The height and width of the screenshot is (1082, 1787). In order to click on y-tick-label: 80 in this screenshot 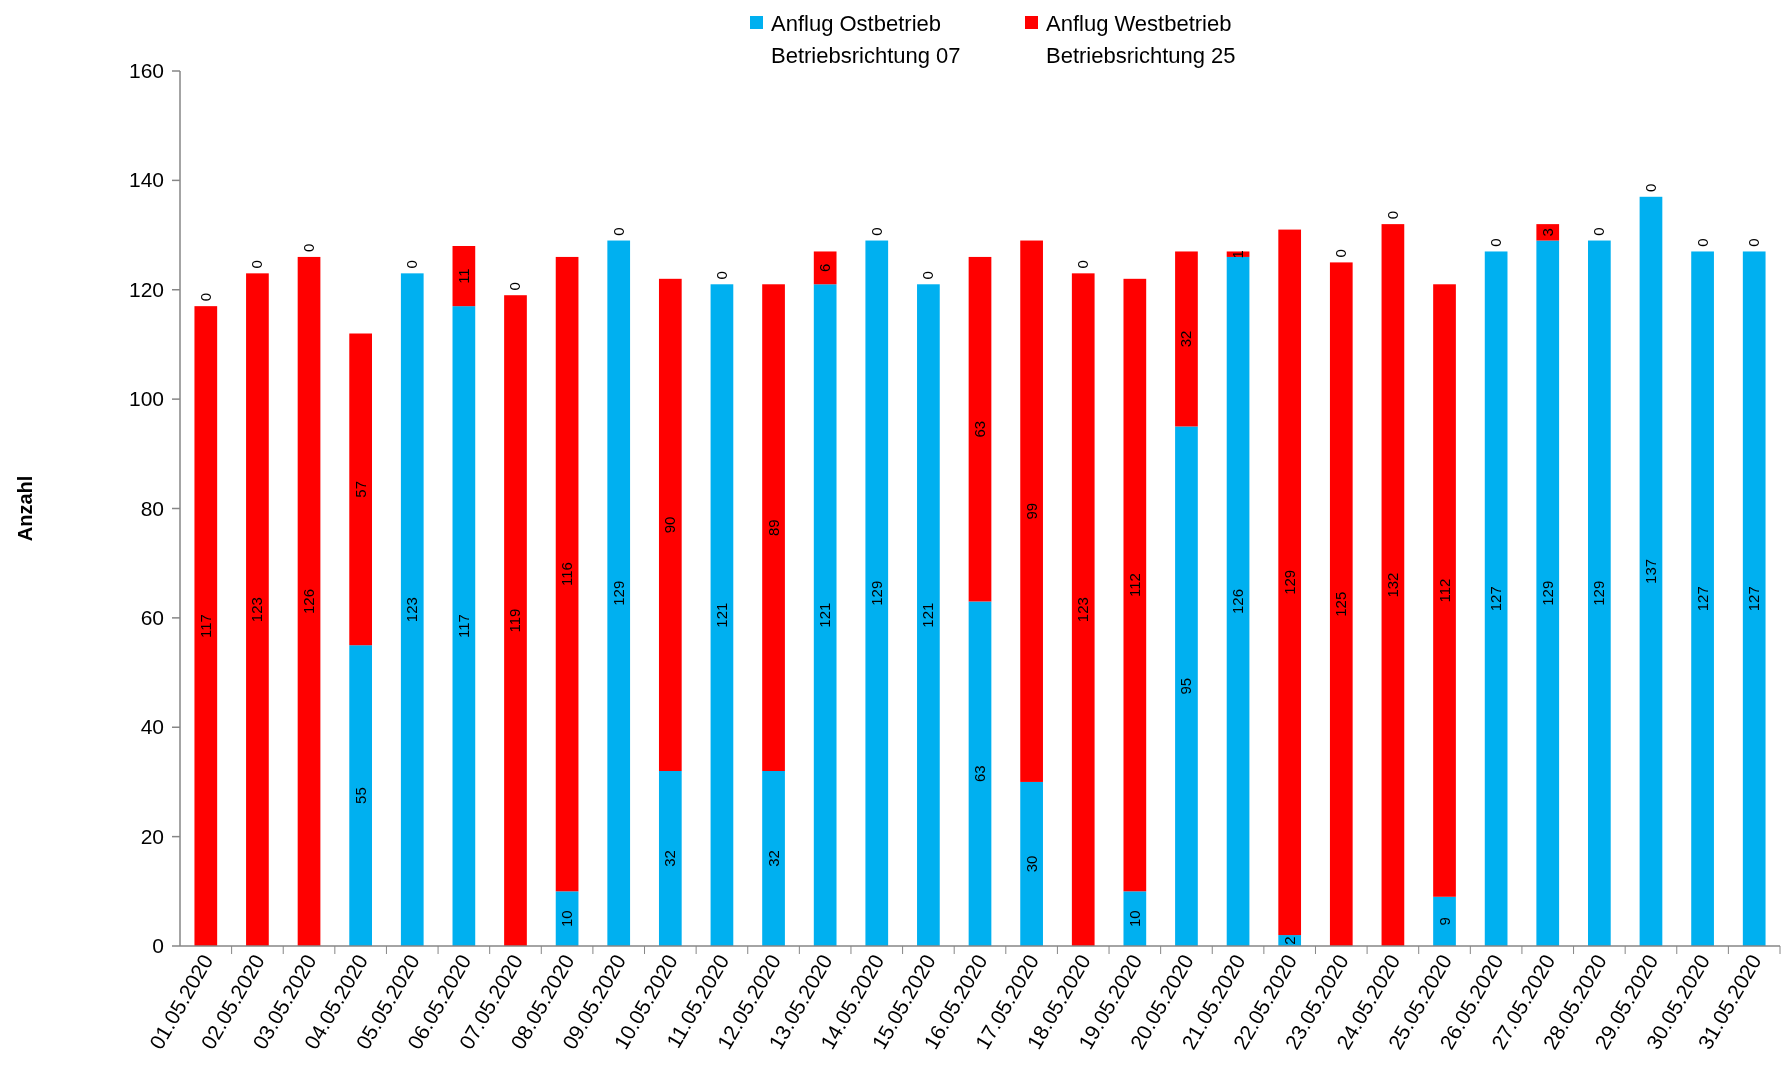, I will do `click(152, 508)`.